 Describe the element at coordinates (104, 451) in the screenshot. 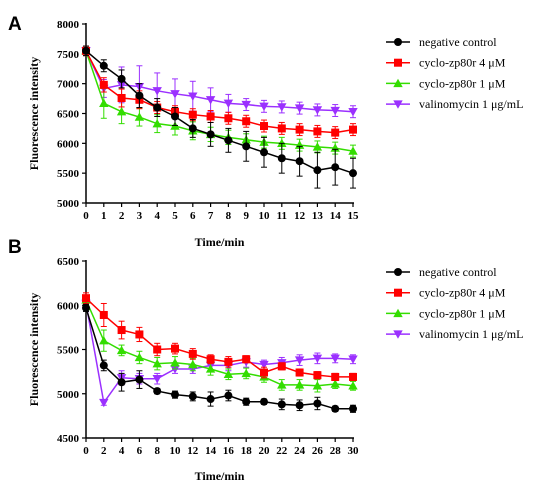

I see `x-tick-label: 2` at that location.